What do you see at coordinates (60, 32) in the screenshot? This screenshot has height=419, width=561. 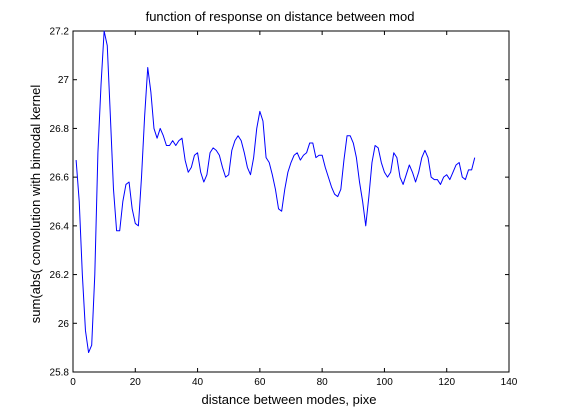 I see `y-tick-label: 27.2` at bounding box center [60, 32].